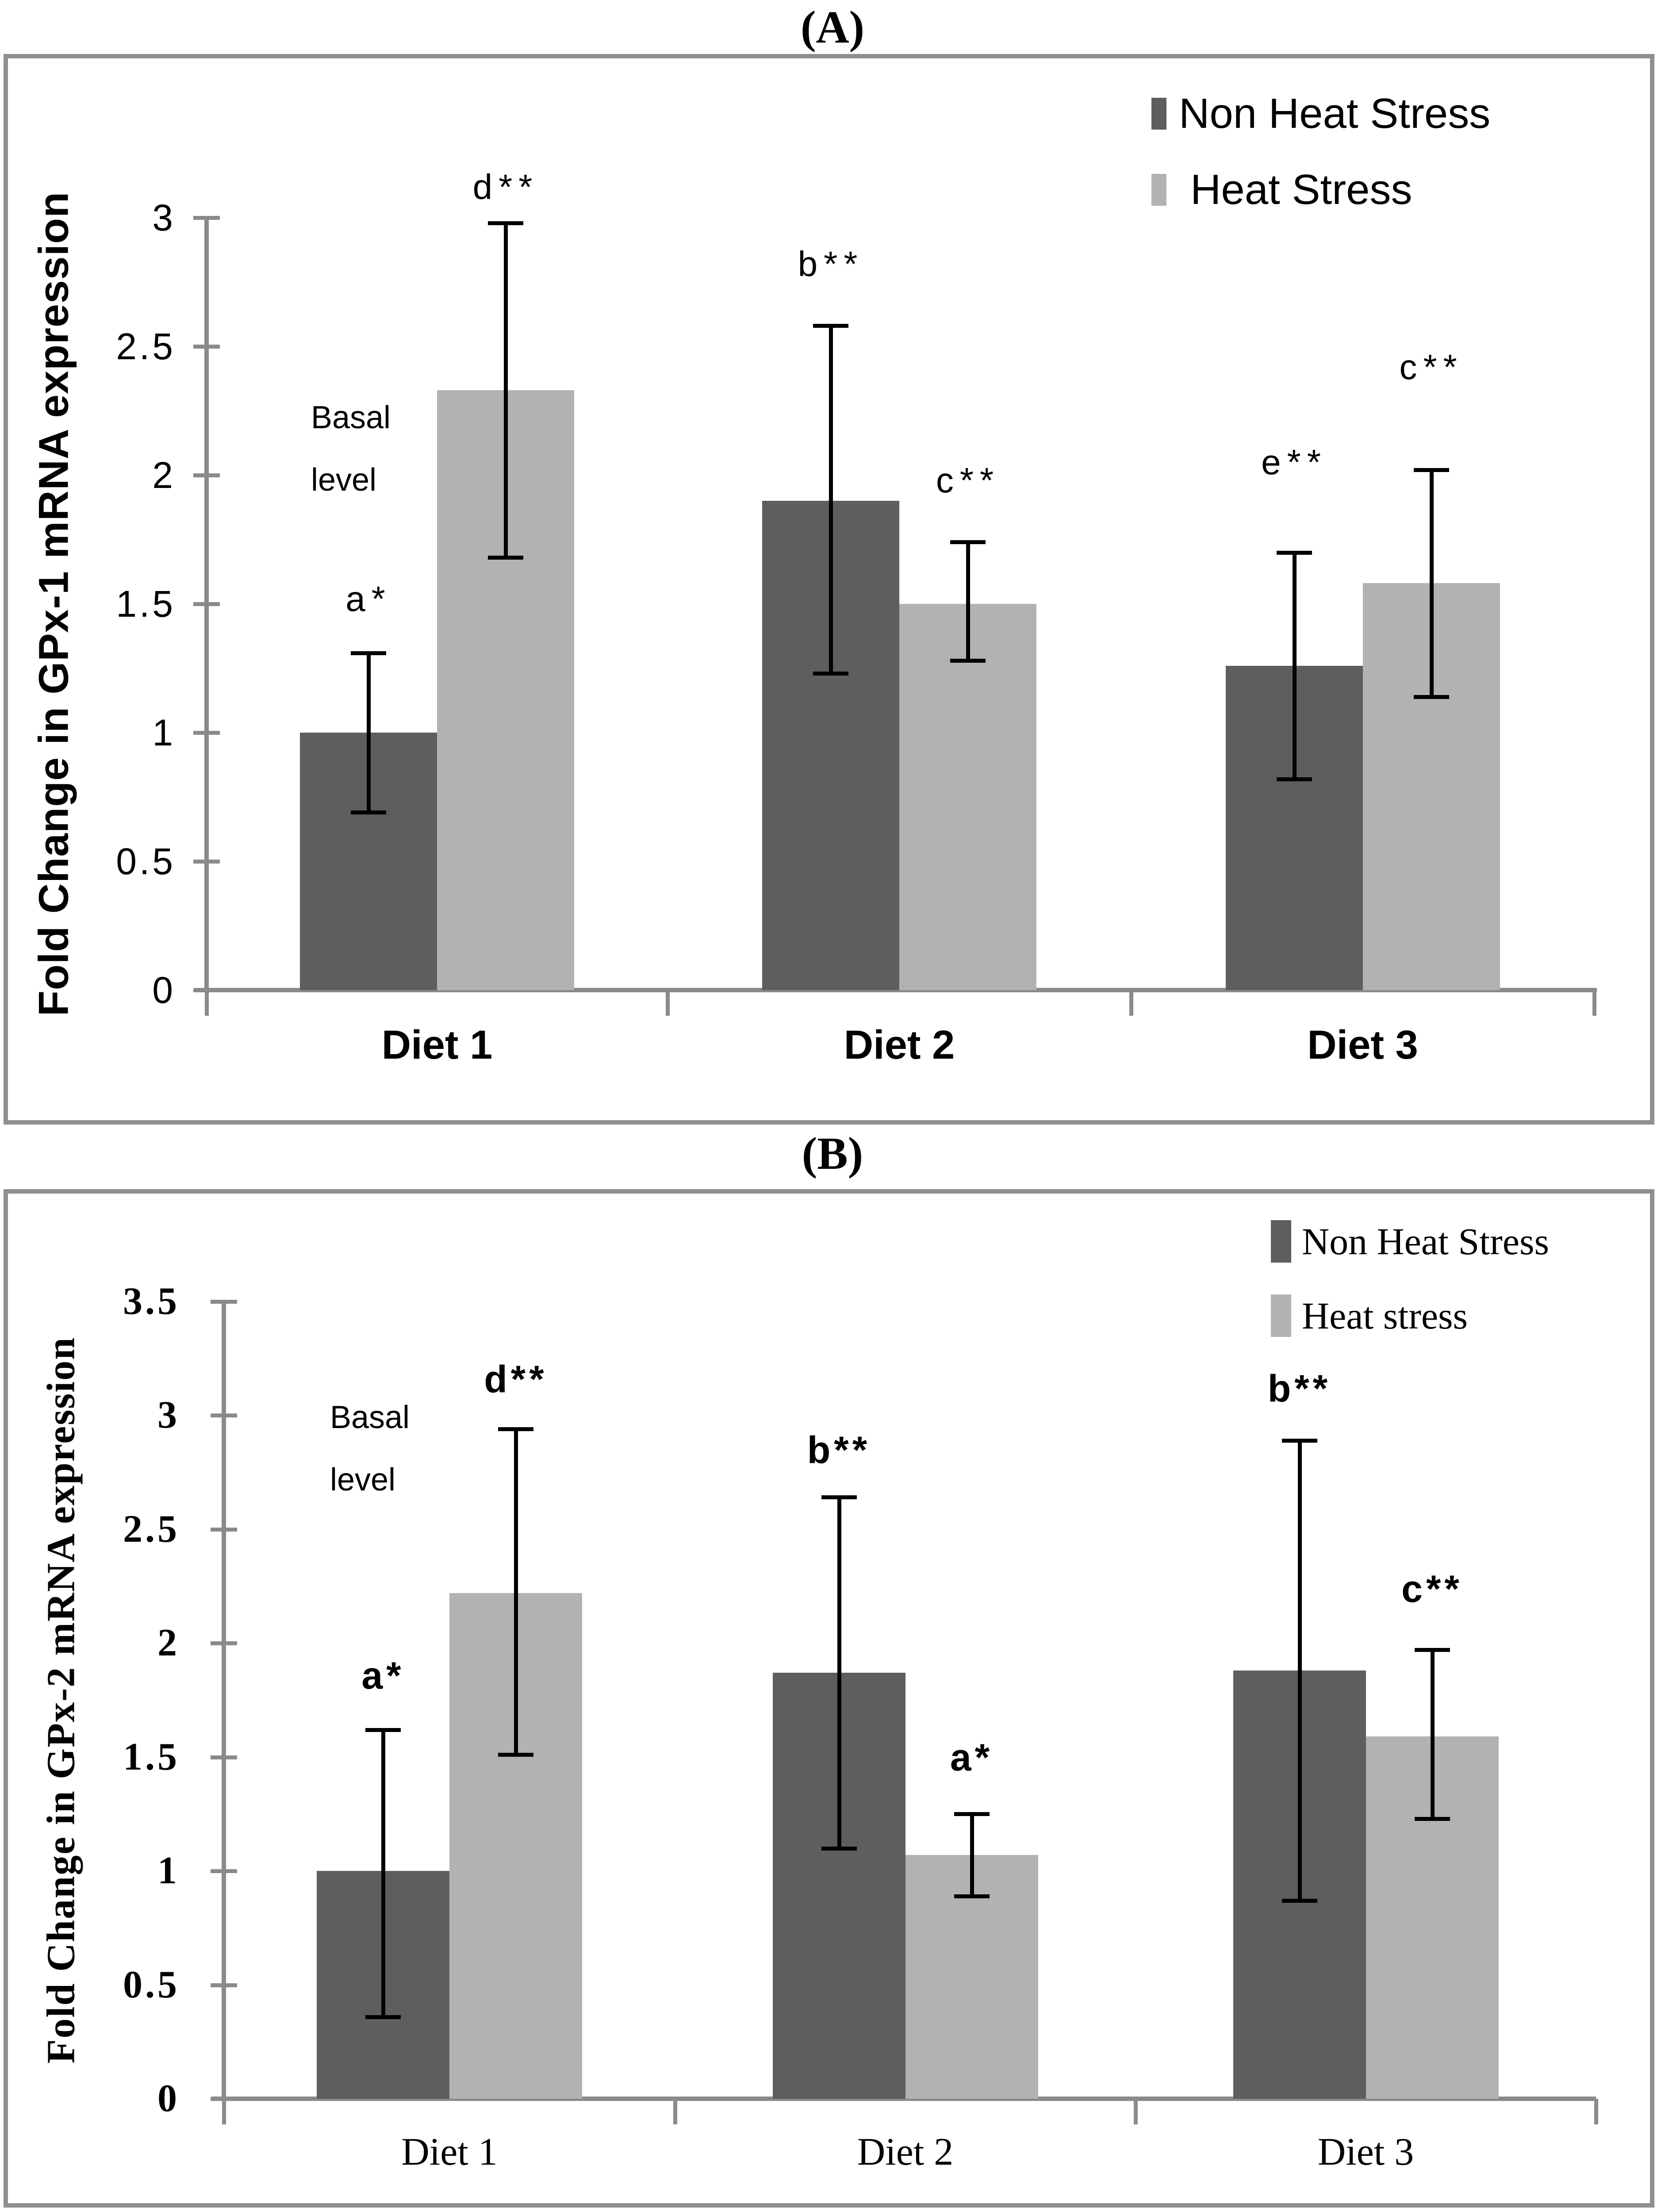 The height and width of the screenshot is (2212, 1665). I want to click on legend-item-non-heat-stress: Non Heat Stress, so click(1320, 114).